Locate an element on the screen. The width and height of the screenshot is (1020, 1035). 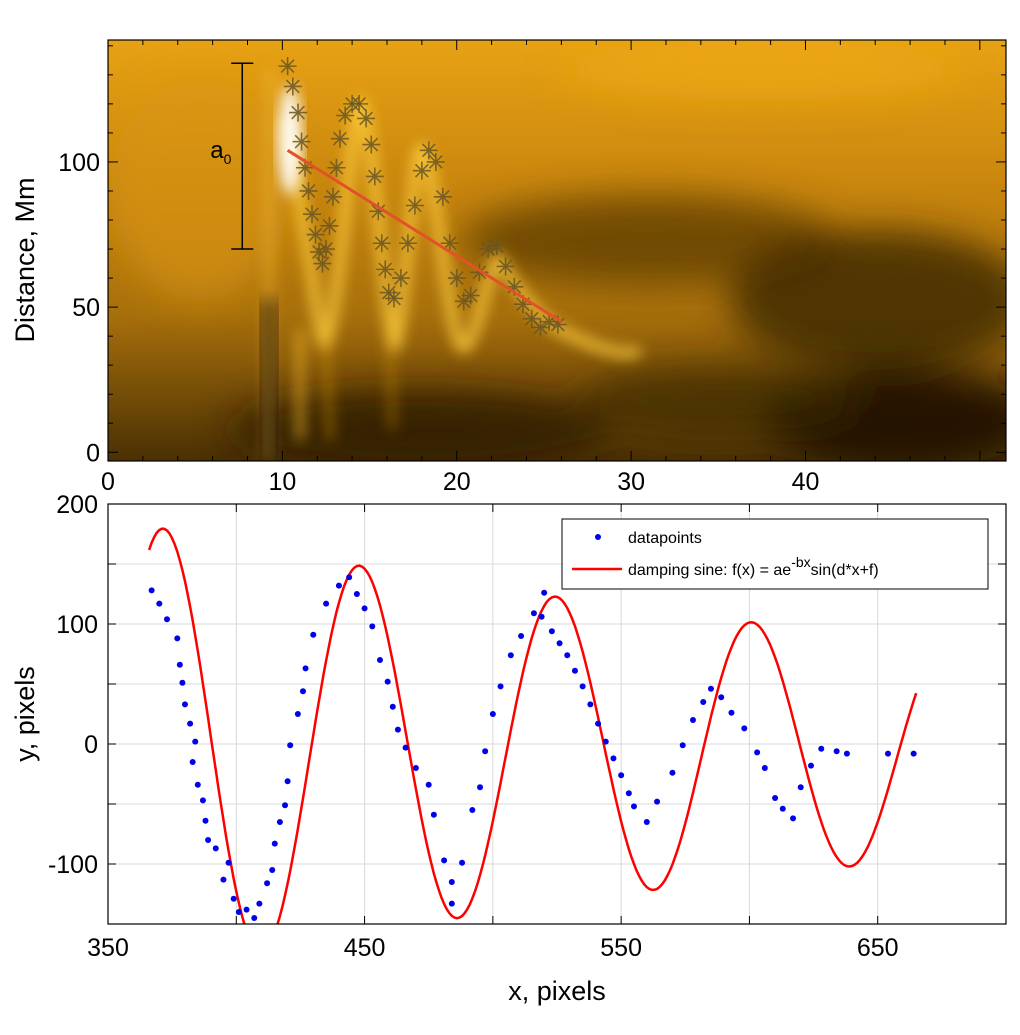
legend-dot-marker is located at coordinates (598, 537).